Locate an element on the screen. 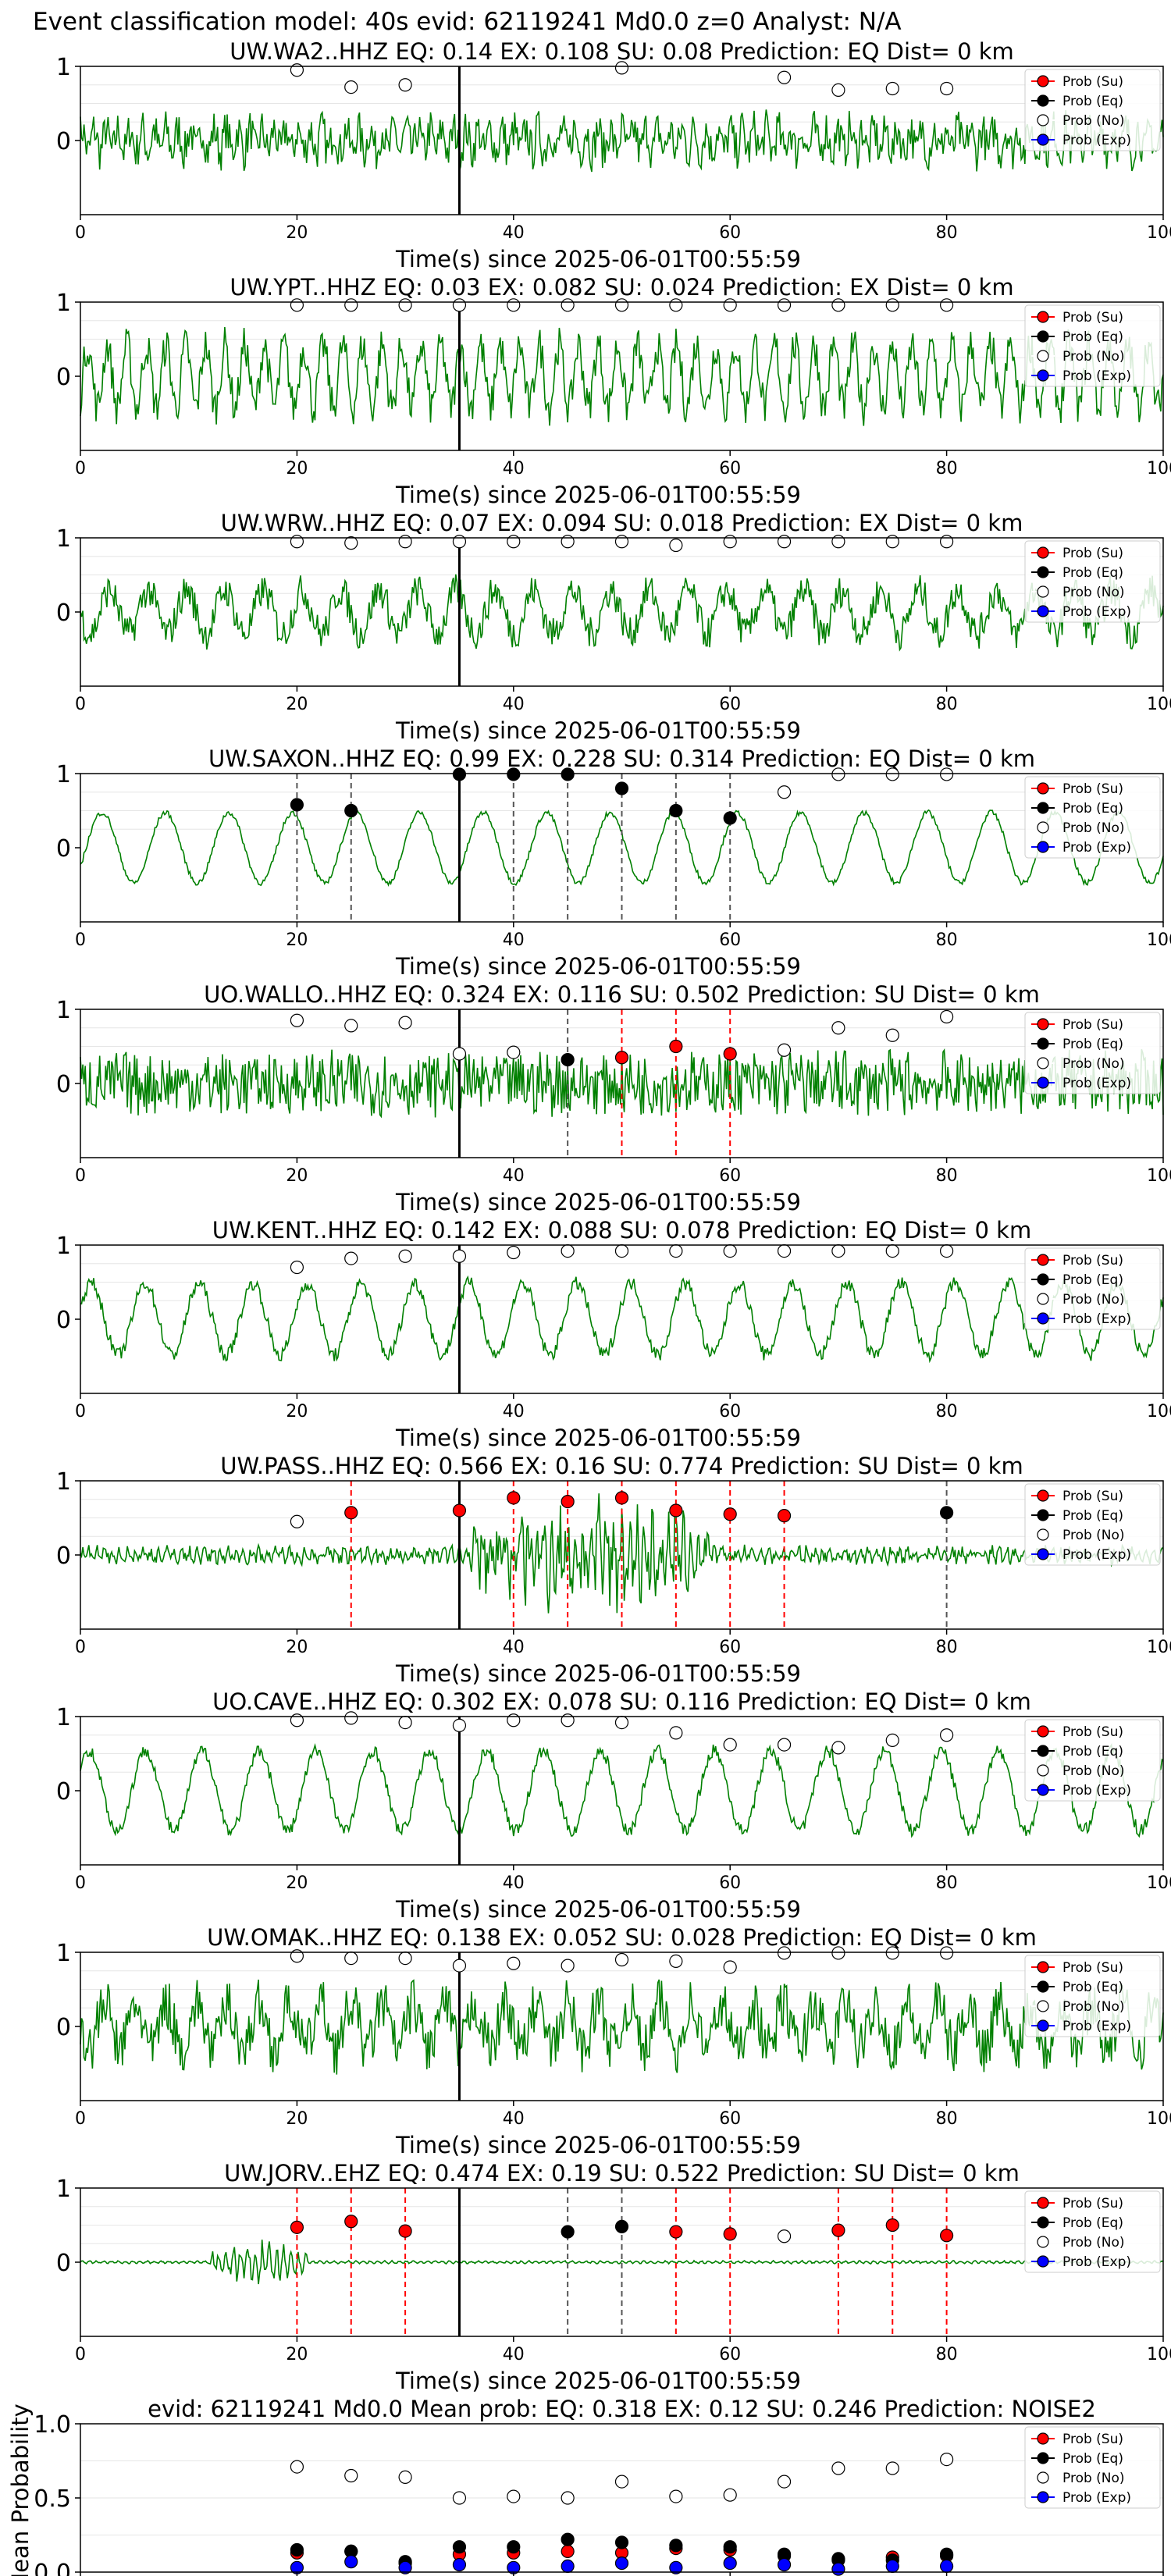 This screenshot has height=2576, width=1171. mean-prob-marker-exp is located at coordinates (946, 2566).